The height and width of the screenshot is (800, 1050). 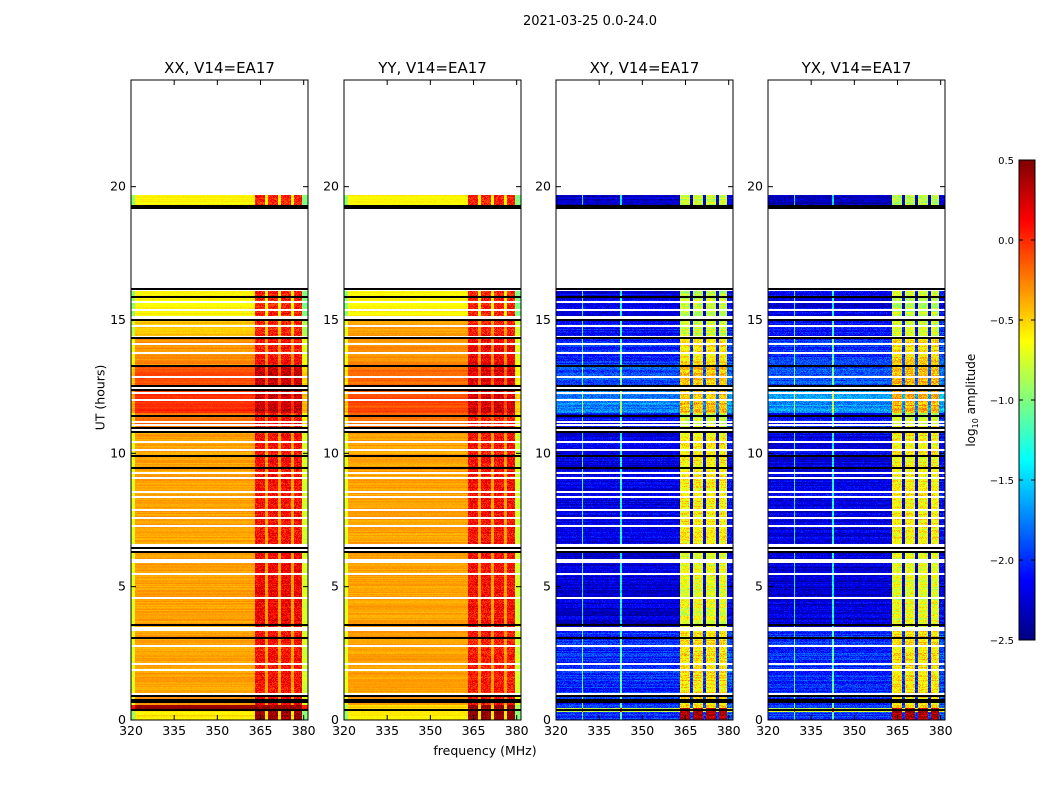 I want to click on colorbar-tick-label: 0.5, so click(x=1006, y=161).